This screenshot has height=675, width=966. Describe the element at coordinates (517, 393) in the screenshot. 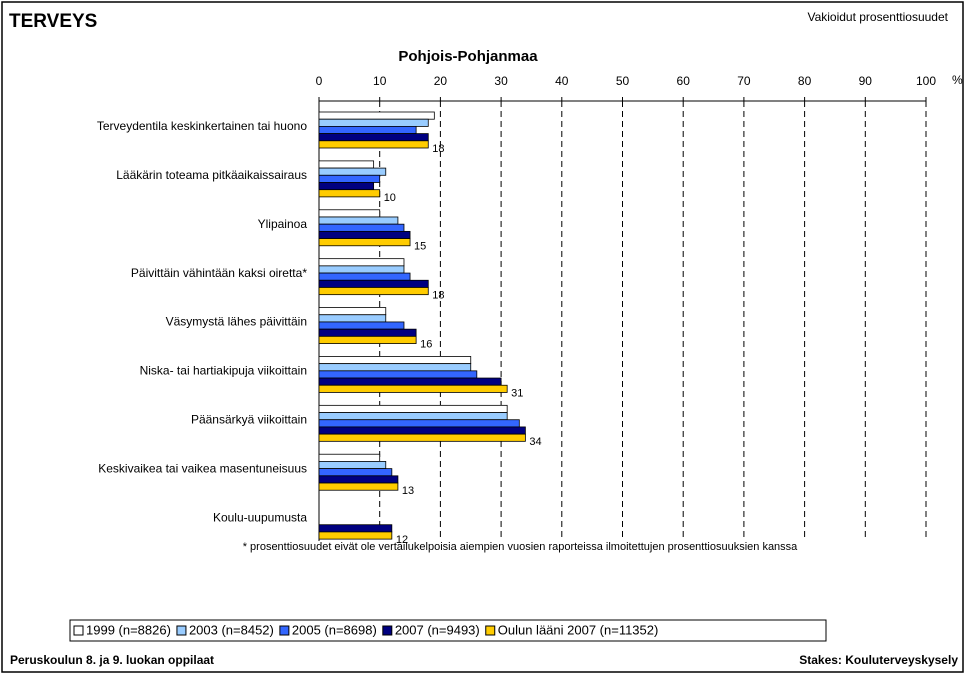

I see `data-label: 31` at that location.